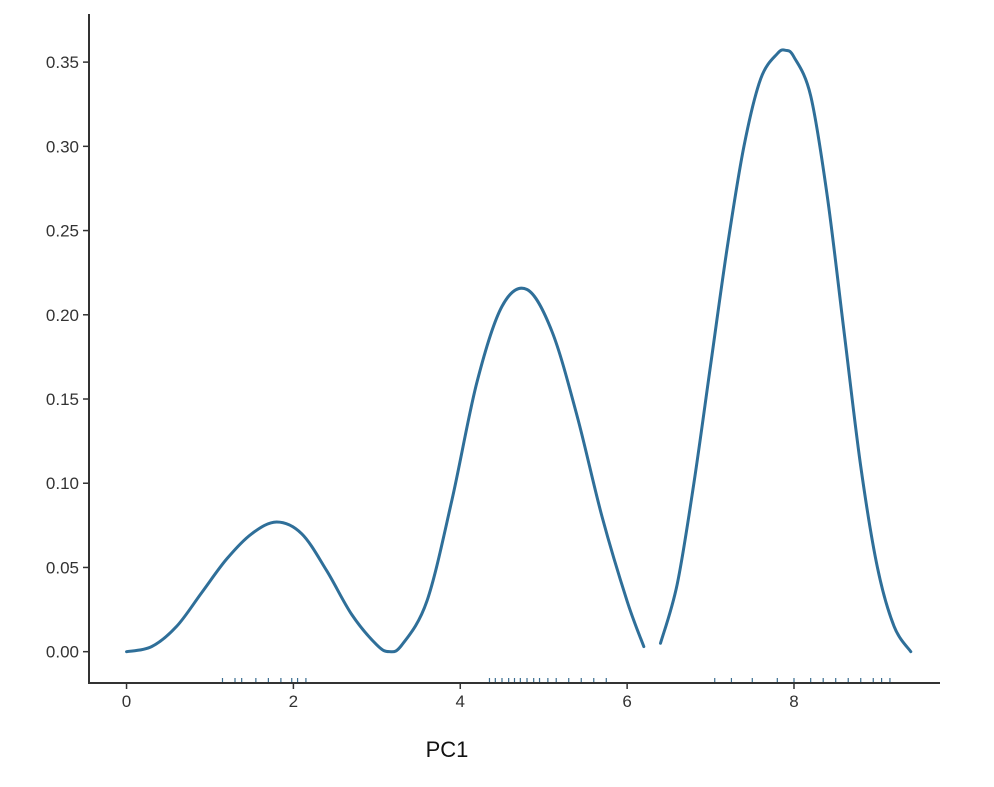  I want to click on y-tick-label: 0.00, so click(62, 652).